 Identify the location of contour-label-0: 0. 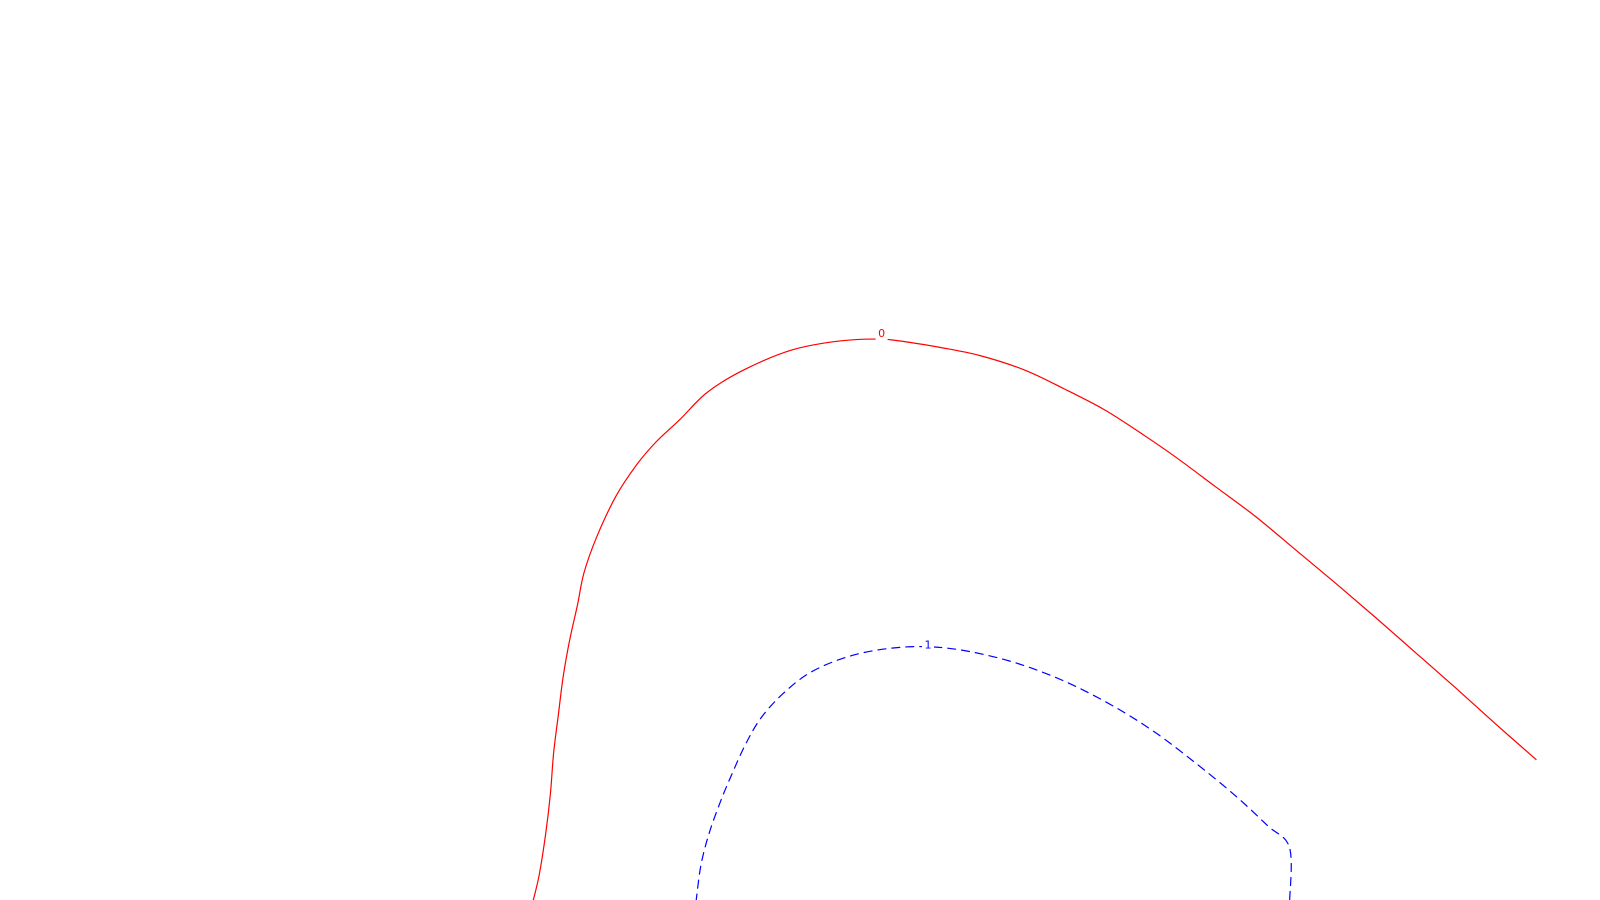
(881, 333).